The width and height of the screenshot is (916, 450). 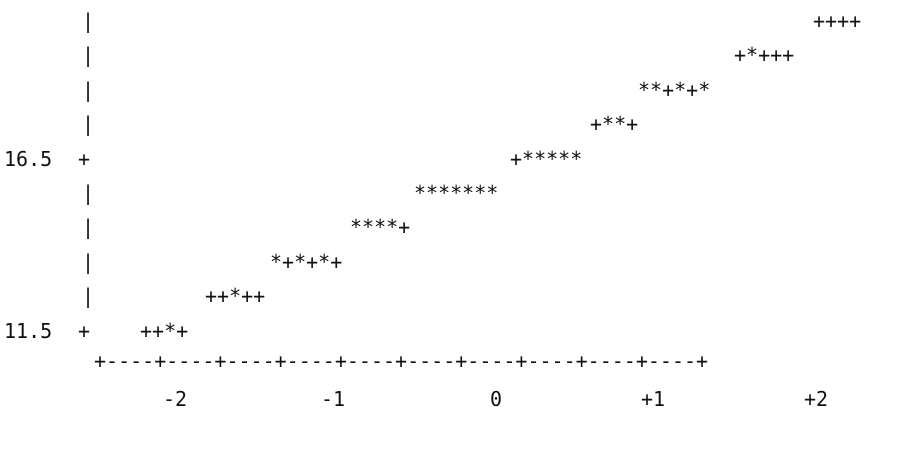 I want to click on x-tick-label: 0, so click(x=496, y=399).